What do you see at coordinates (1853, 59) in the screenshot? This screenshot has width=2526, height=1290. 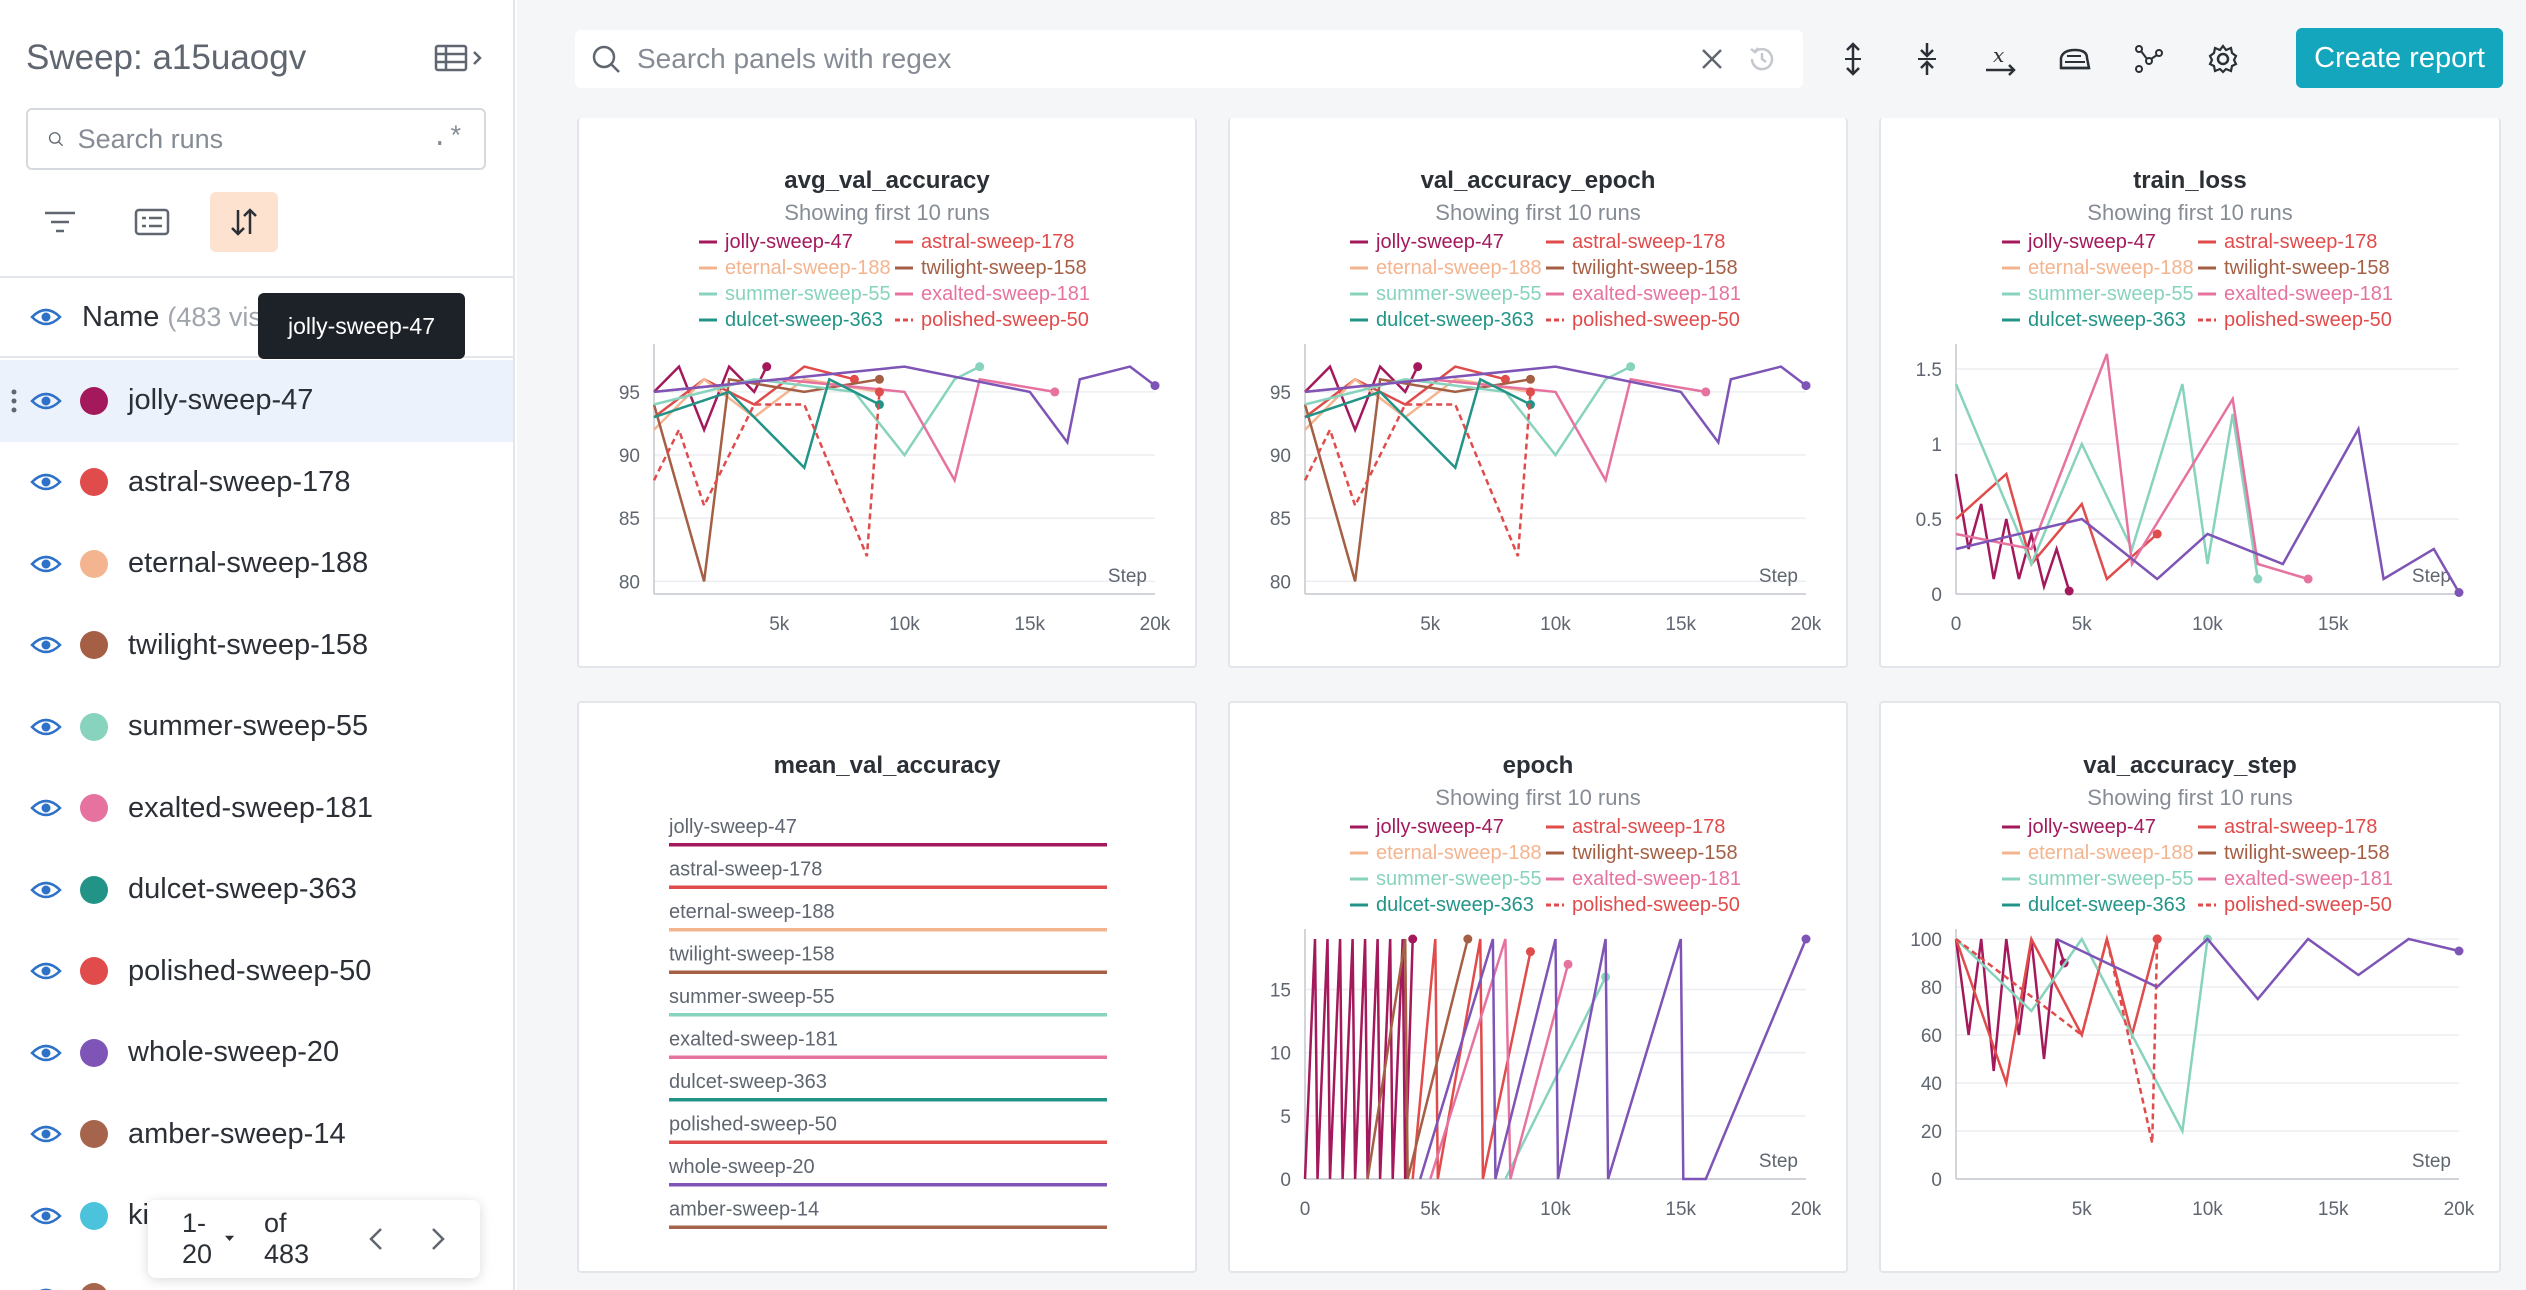 I see `expand-panels-button` at bounding box center [1853, 59].